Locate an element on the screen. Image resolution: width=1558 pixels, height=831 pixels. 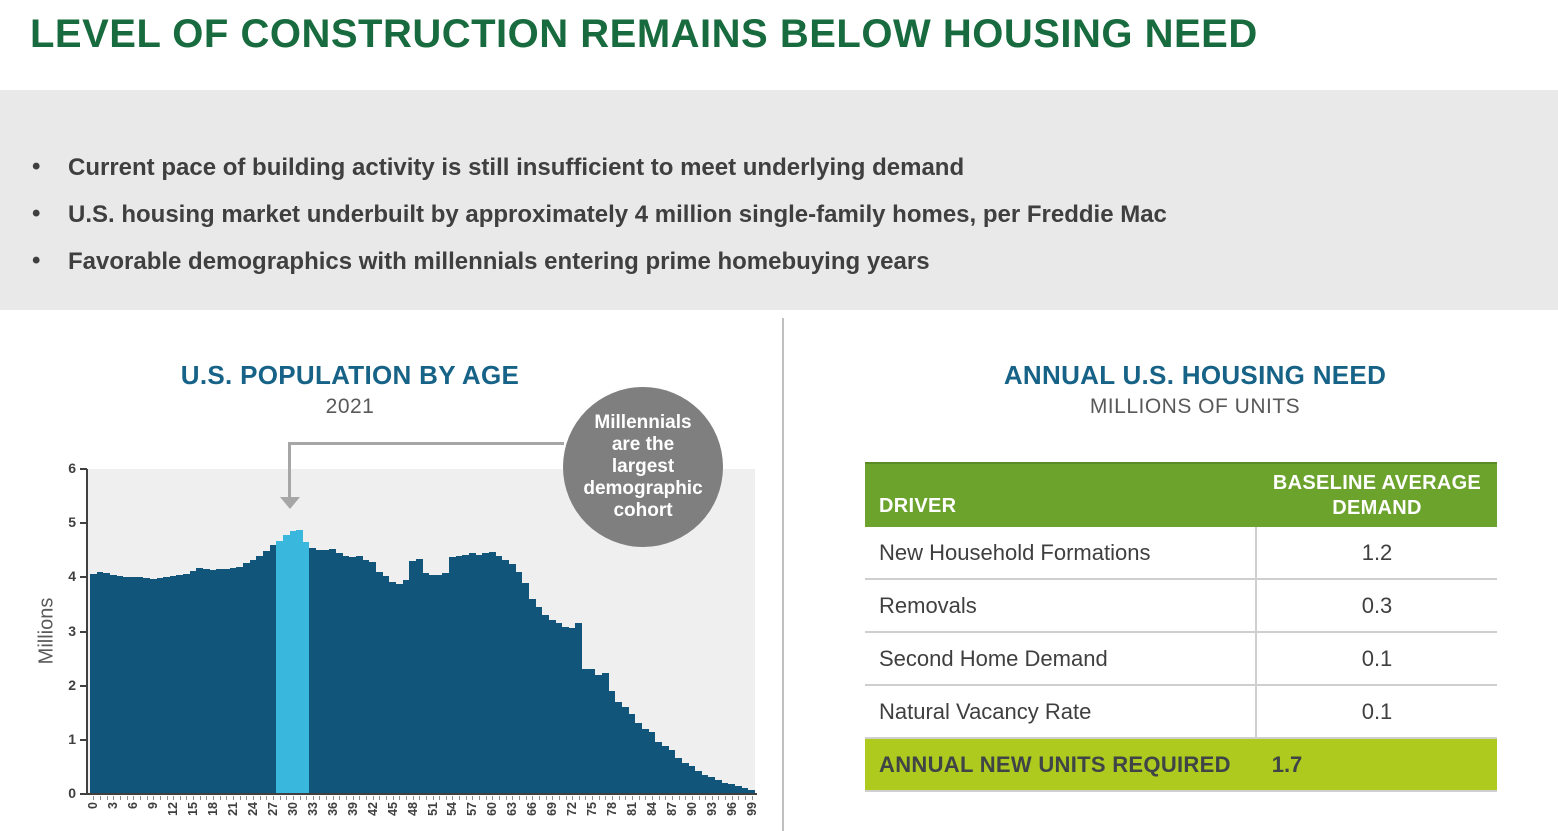
y-axis-tick-label: 0 is located at coordinates (72, 793).